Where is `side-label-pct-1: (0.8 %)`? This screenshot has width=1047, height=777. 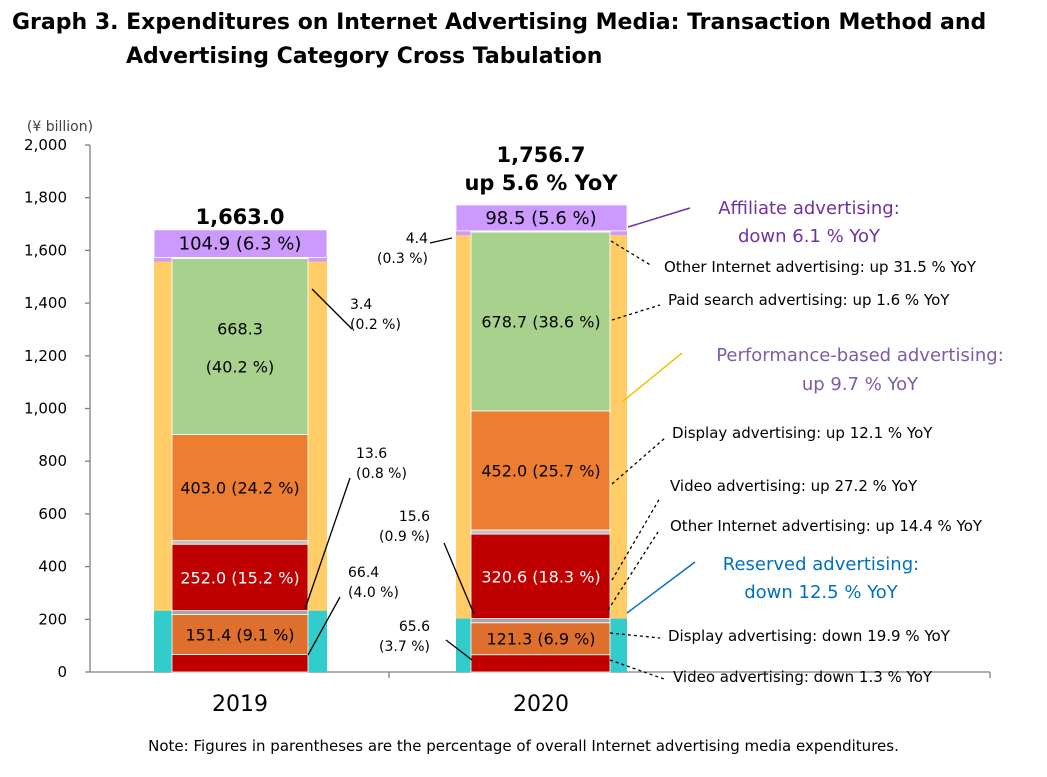
side-label-pct-1: (0.8 %) is located at coordinates (381, 474).